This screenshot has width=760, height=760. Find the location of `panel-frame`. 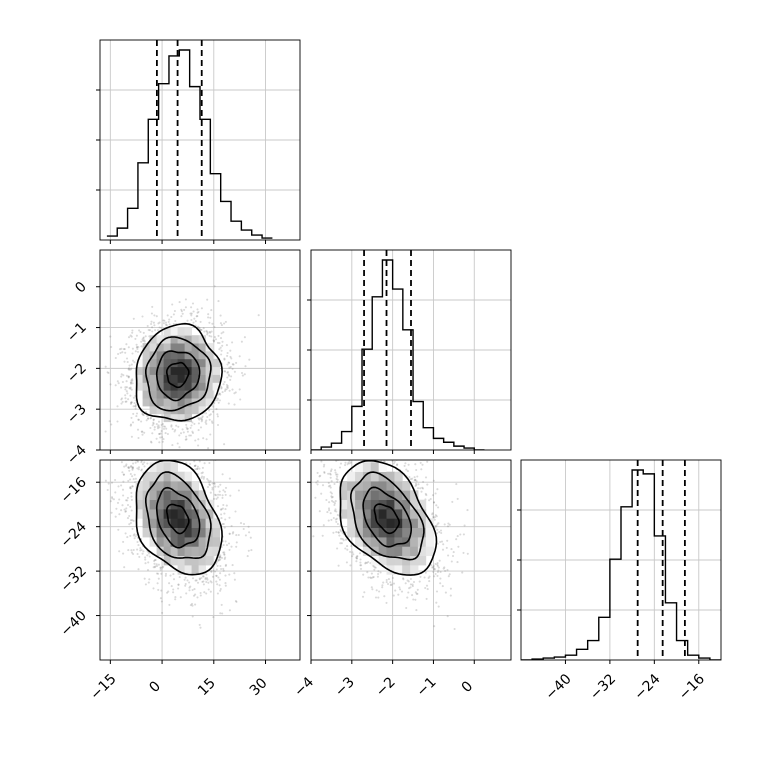

panel-frame is located at coordinates (200, 560).